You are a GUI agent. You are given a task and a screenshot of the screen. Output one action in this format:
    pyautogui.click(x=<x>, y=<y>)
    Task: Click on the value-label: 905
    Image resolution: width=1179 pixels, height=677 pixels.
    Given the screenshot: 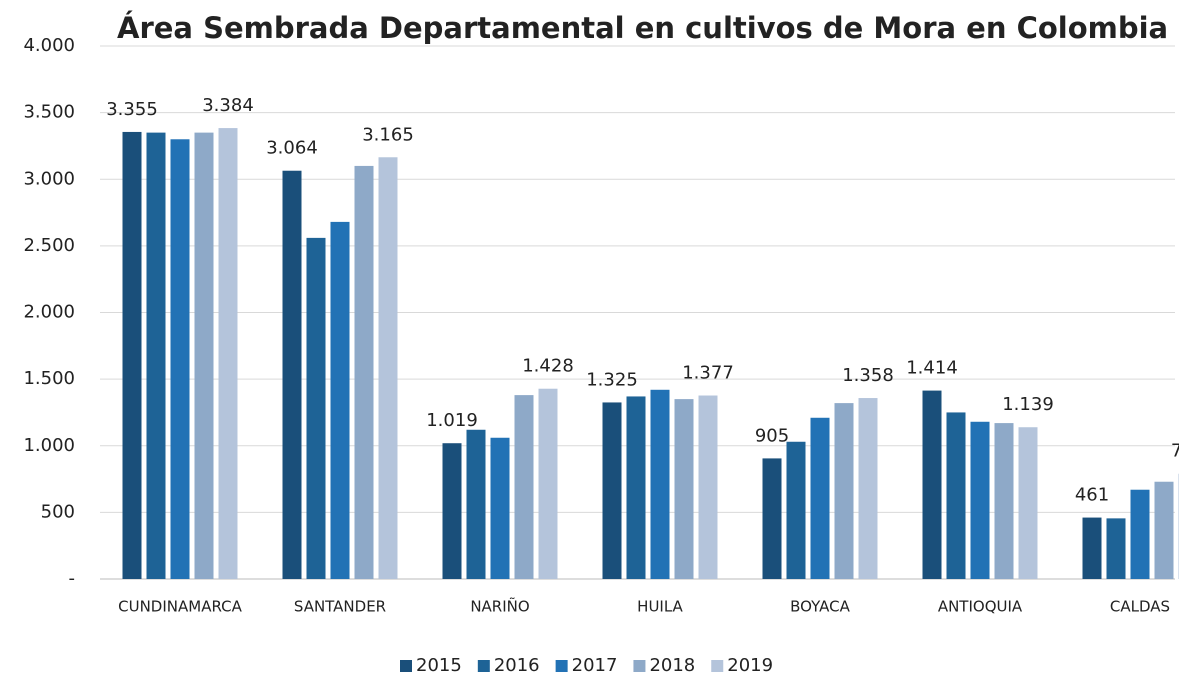 What is the action you would take?
    pyautogui.click(x=772, y=435)
    